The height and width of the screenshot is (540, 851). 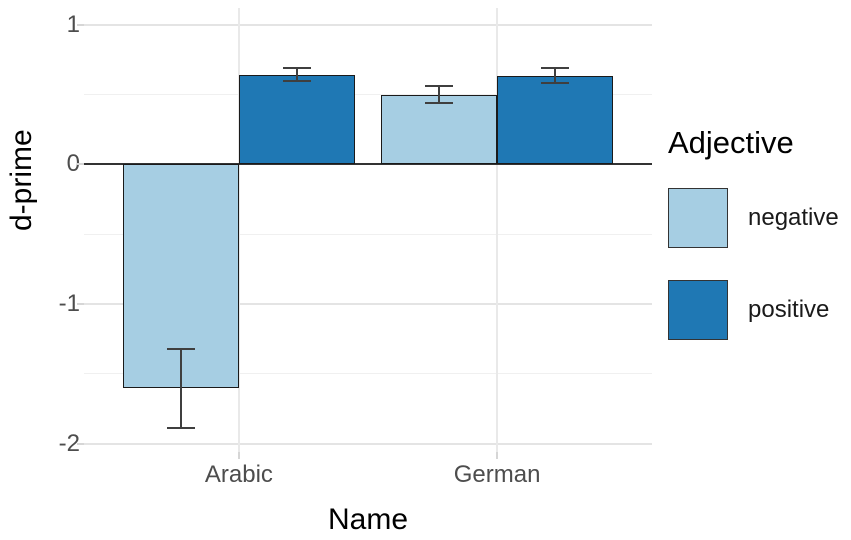 I want to click on legend-item-negative: negative, so click(x=753, y=218).